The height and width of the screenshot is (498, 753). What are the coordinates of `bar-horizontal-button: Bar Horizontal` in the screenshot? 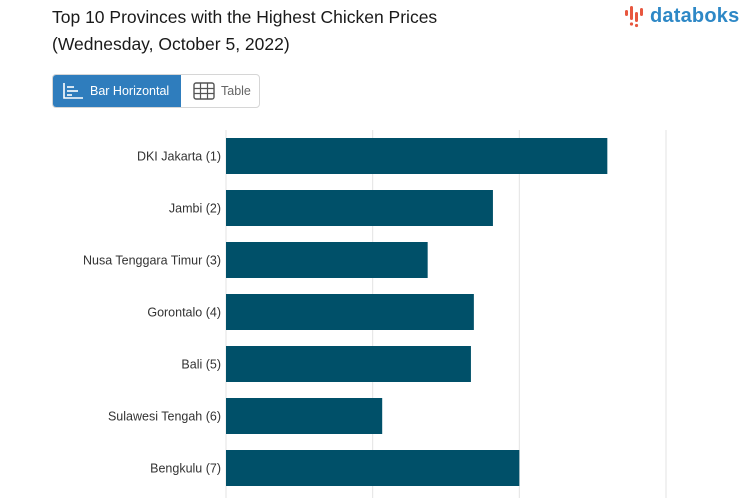 It's located at (117, 91).